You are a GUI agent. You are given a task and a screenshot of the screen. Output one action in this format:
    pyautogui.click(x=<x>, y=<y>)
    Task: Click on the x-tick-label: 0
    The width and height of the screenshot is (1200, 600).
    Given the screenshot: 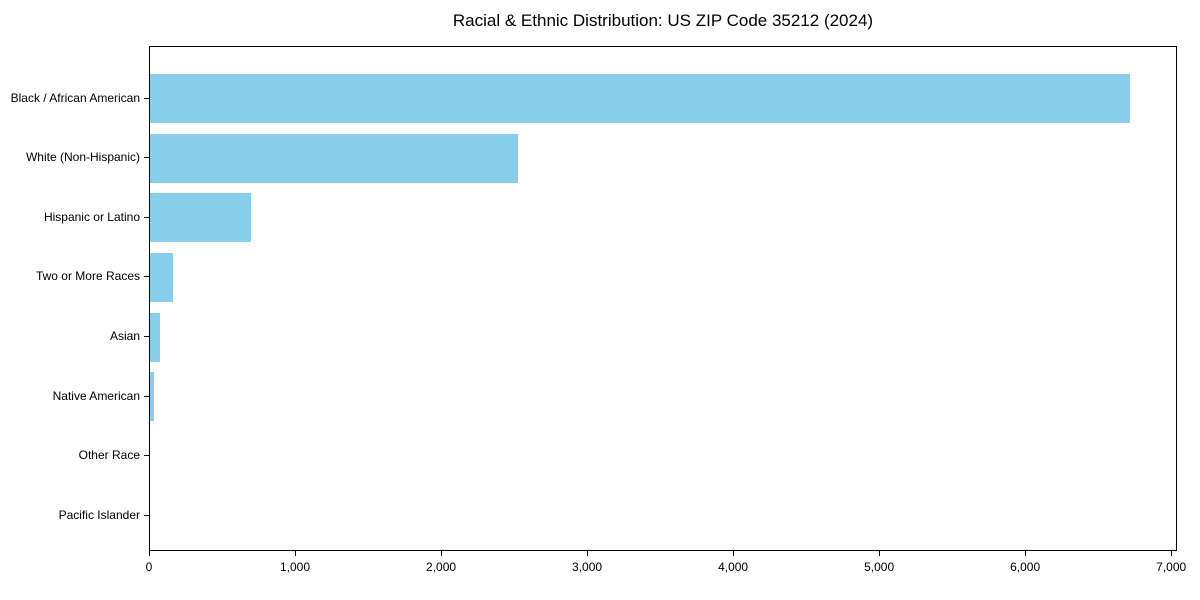 What is the action you would take?
    pyautogui.click(x=149, y=567)
    